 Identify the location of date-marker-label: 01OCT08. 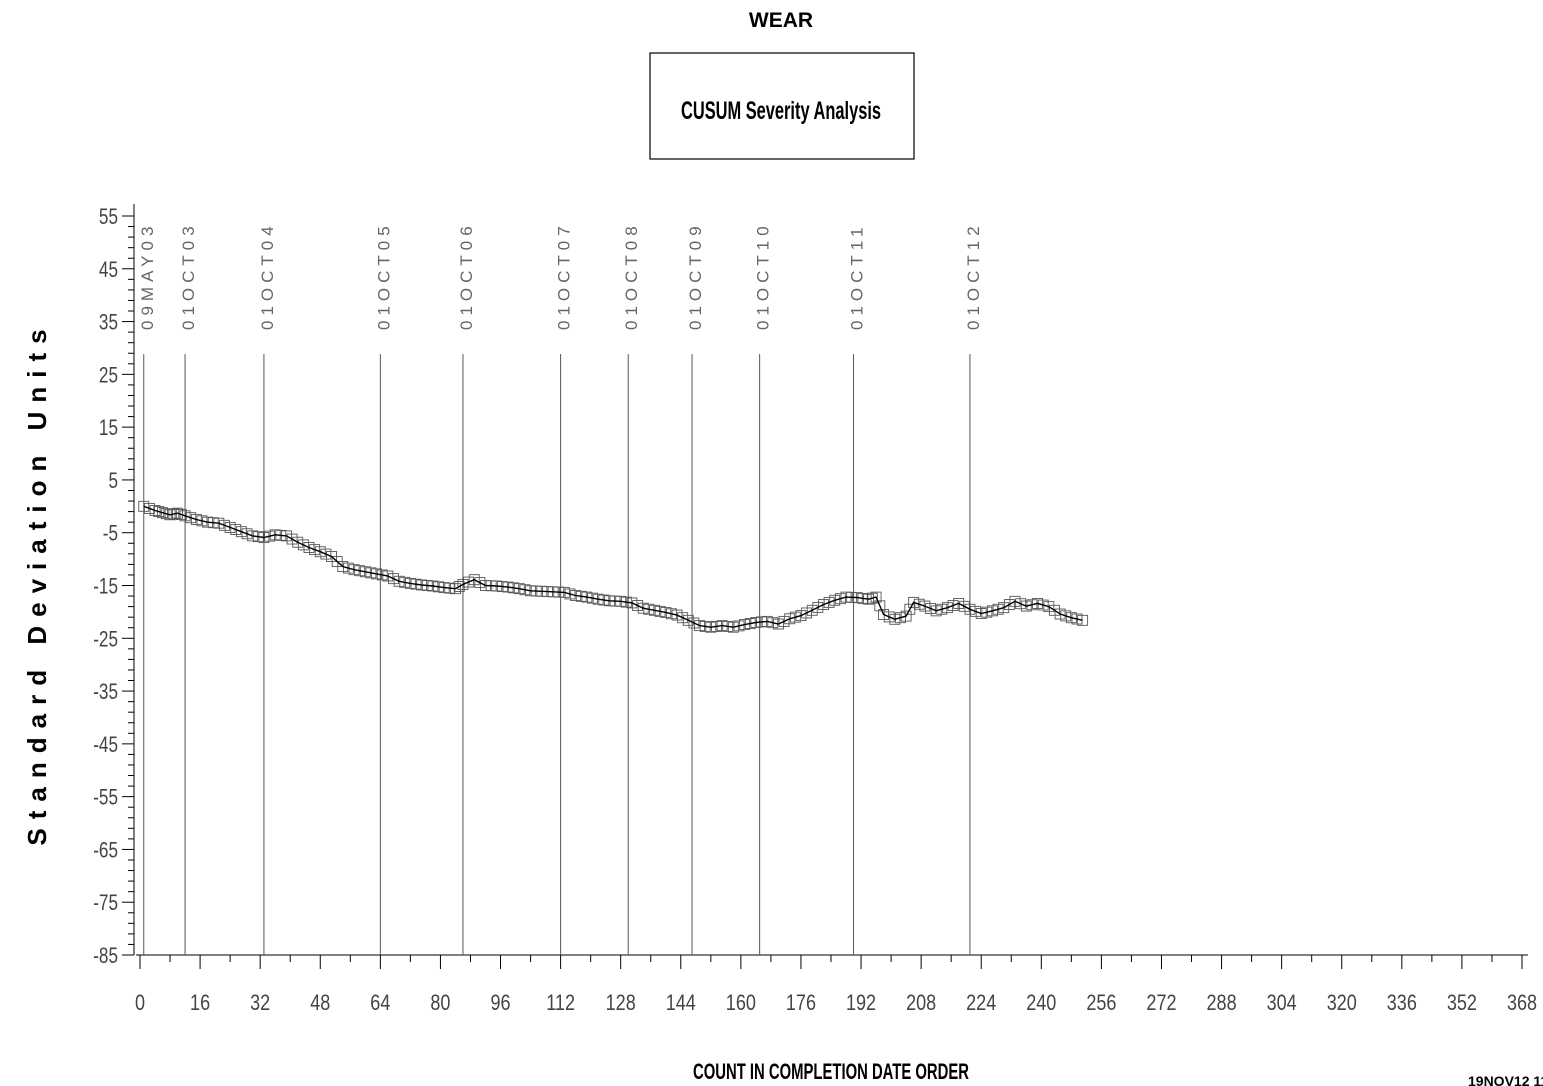
(631, 275).